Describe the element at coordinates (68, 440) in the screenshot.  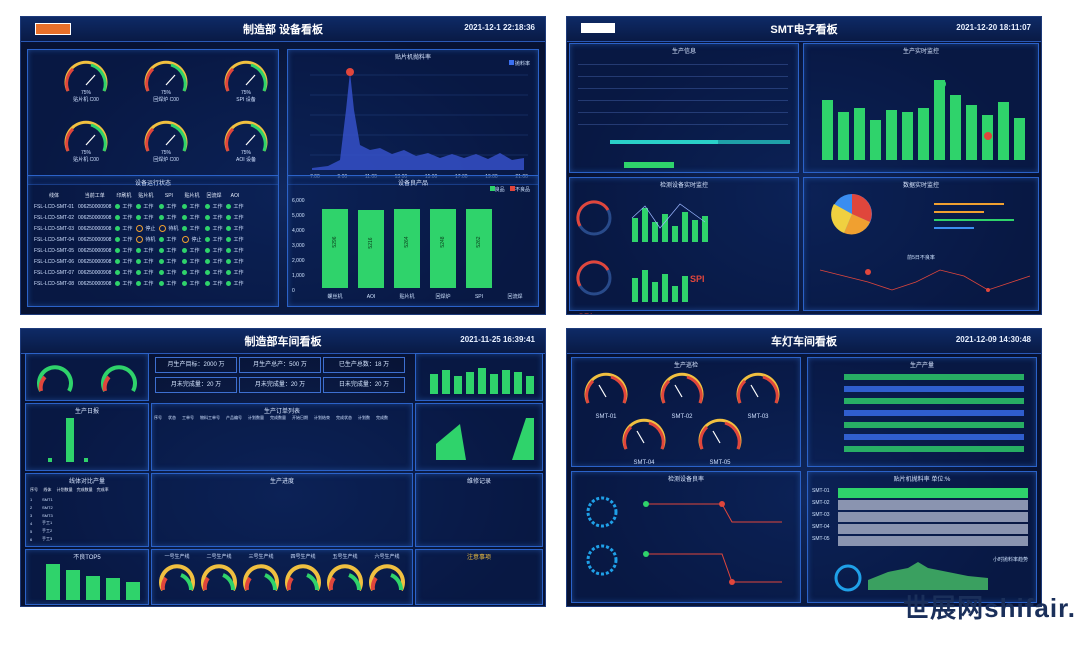
I see `daily-chart` at that location.